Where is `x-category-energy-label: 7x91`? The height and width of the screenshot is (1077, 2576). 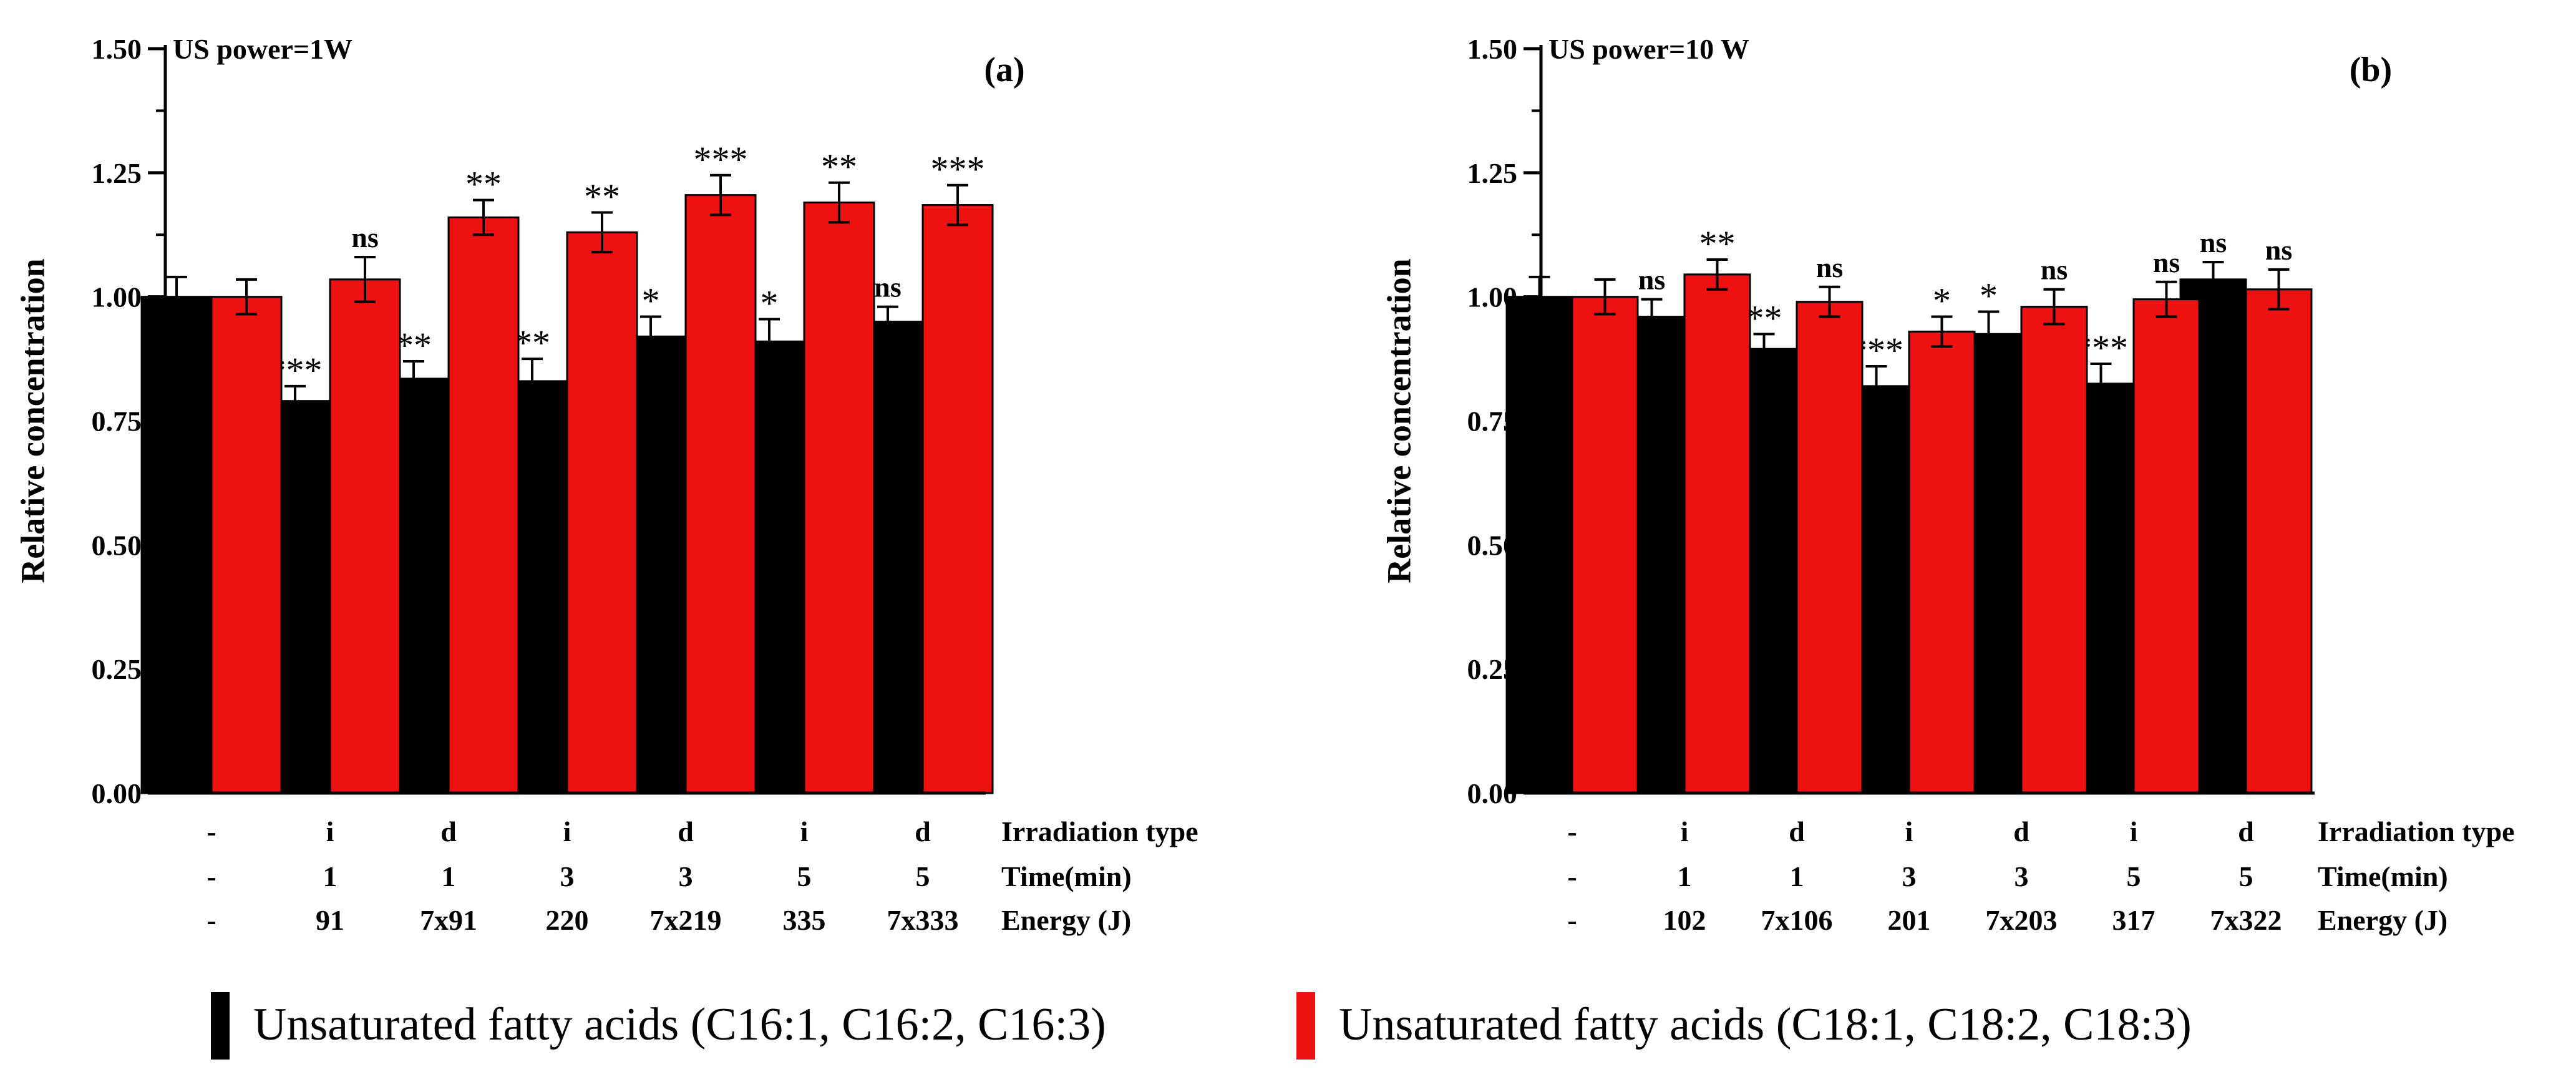 x-category-energy-label: 7x91 is located at coordinates (449, 920).